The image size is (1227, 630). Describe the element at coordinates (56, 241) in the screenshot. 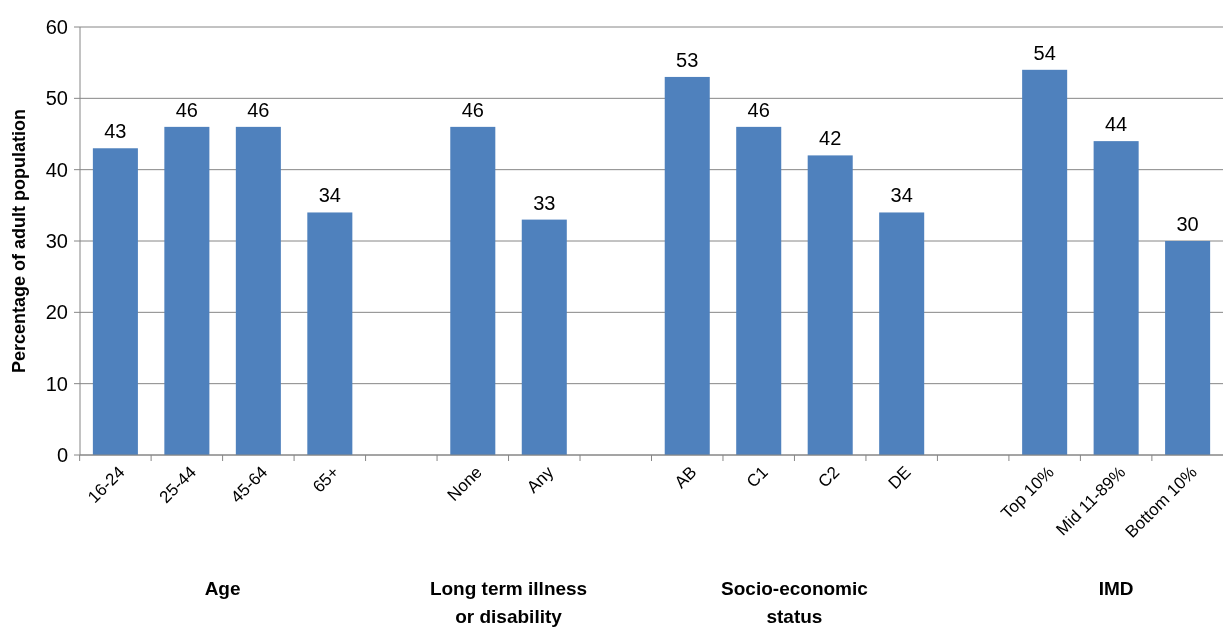

I see `y-tick-label: 30` at that location.